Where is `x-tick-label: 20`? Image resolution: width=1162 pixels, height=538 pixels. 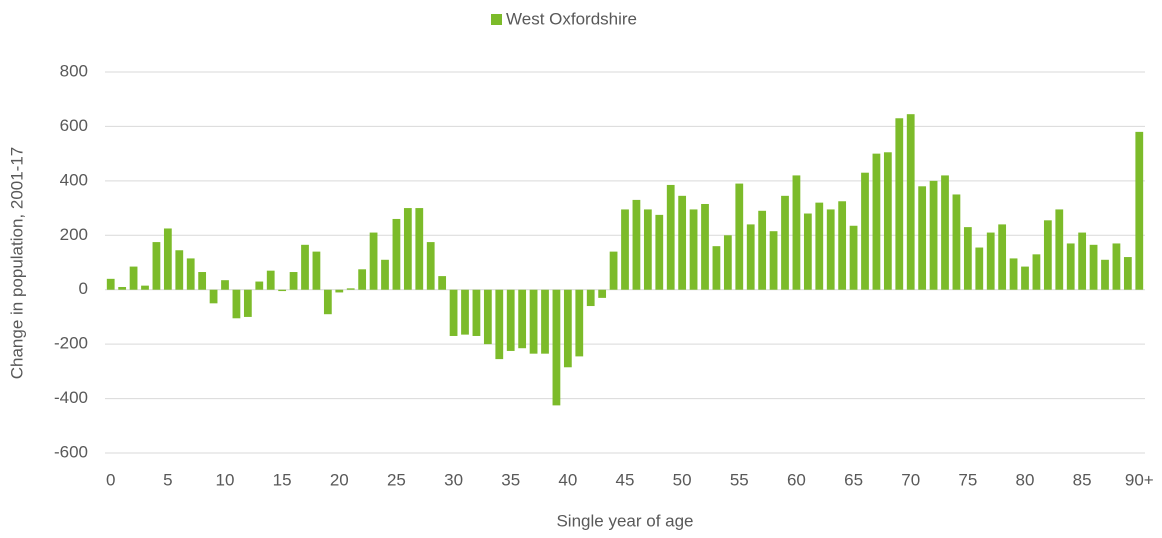
x-tick-label: 20 is located at coordinates (339, 479).